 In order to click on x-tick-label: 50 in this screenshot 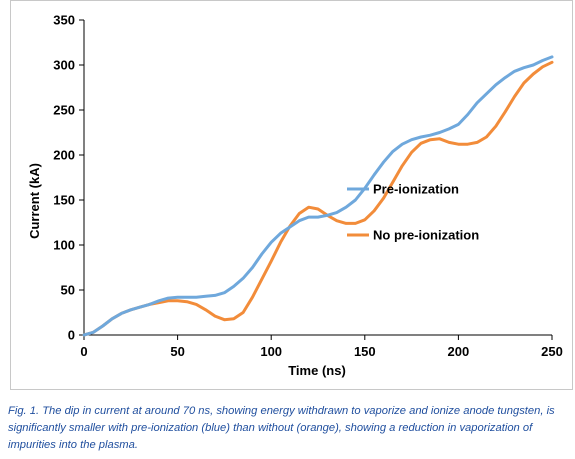, I will do `click(177, 351)`.